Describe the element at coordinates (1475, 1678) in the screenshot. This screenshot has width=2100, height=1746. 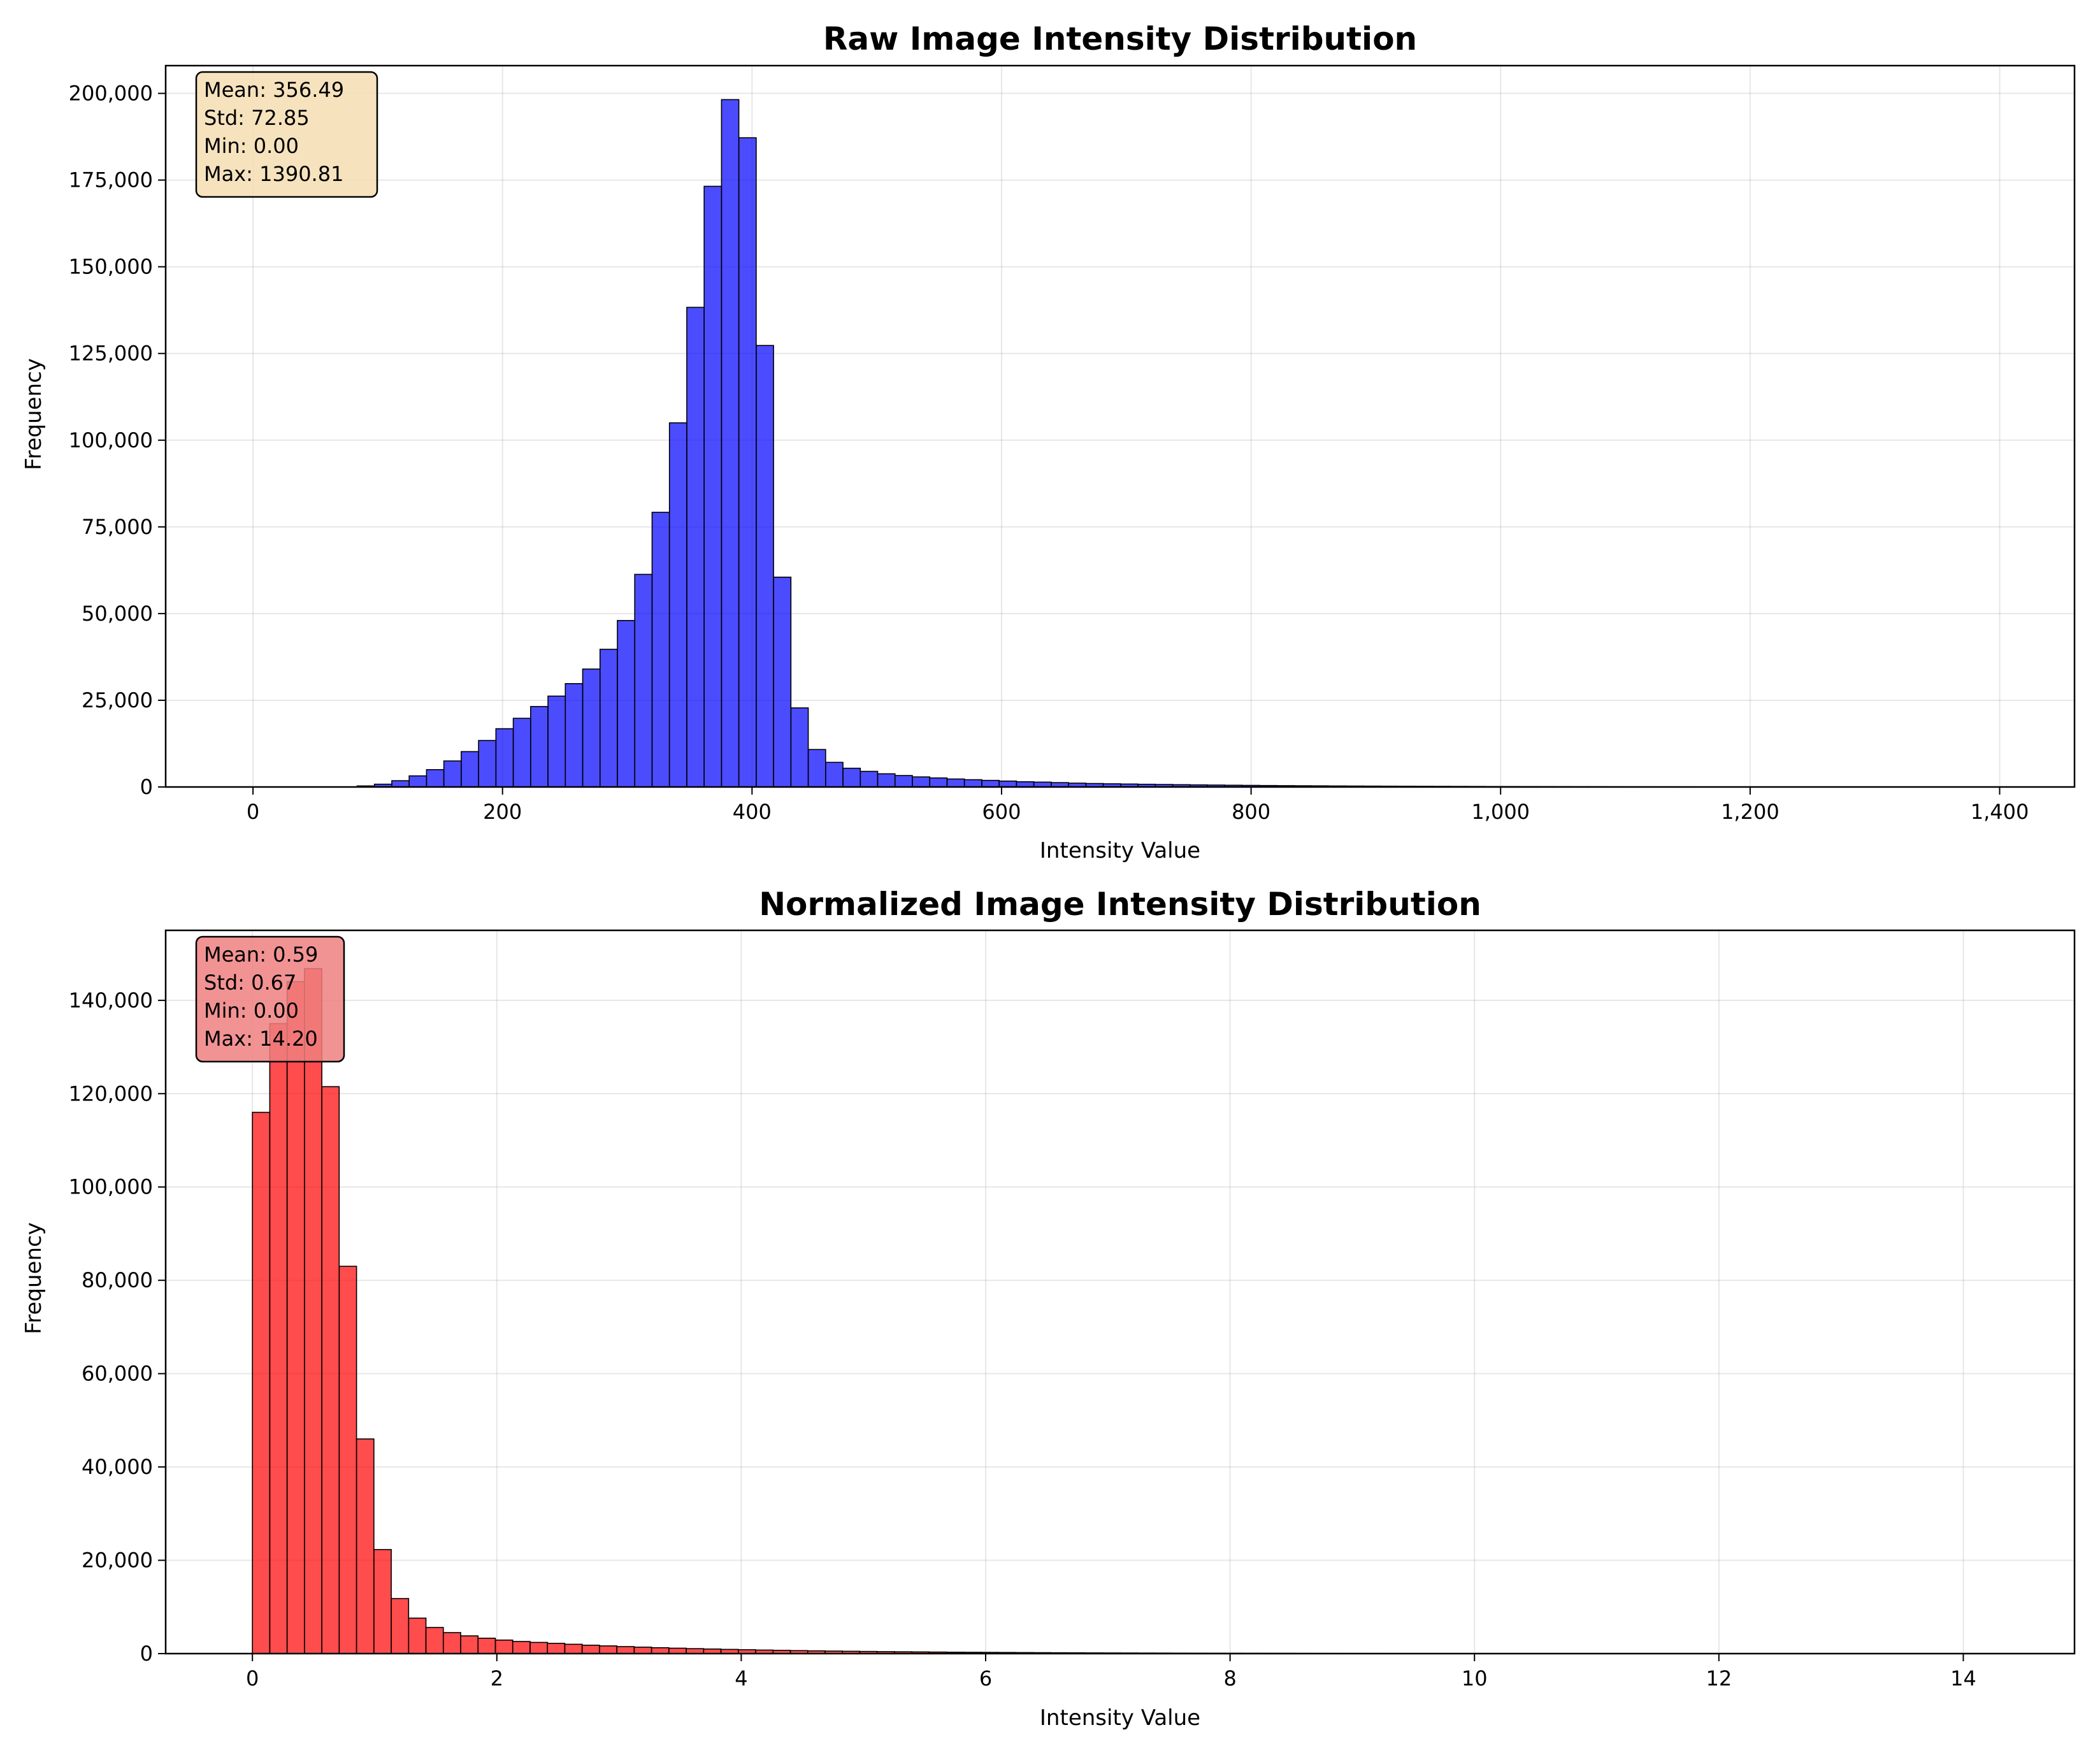
I see `normalized-x-tick-label: 10` at that location.